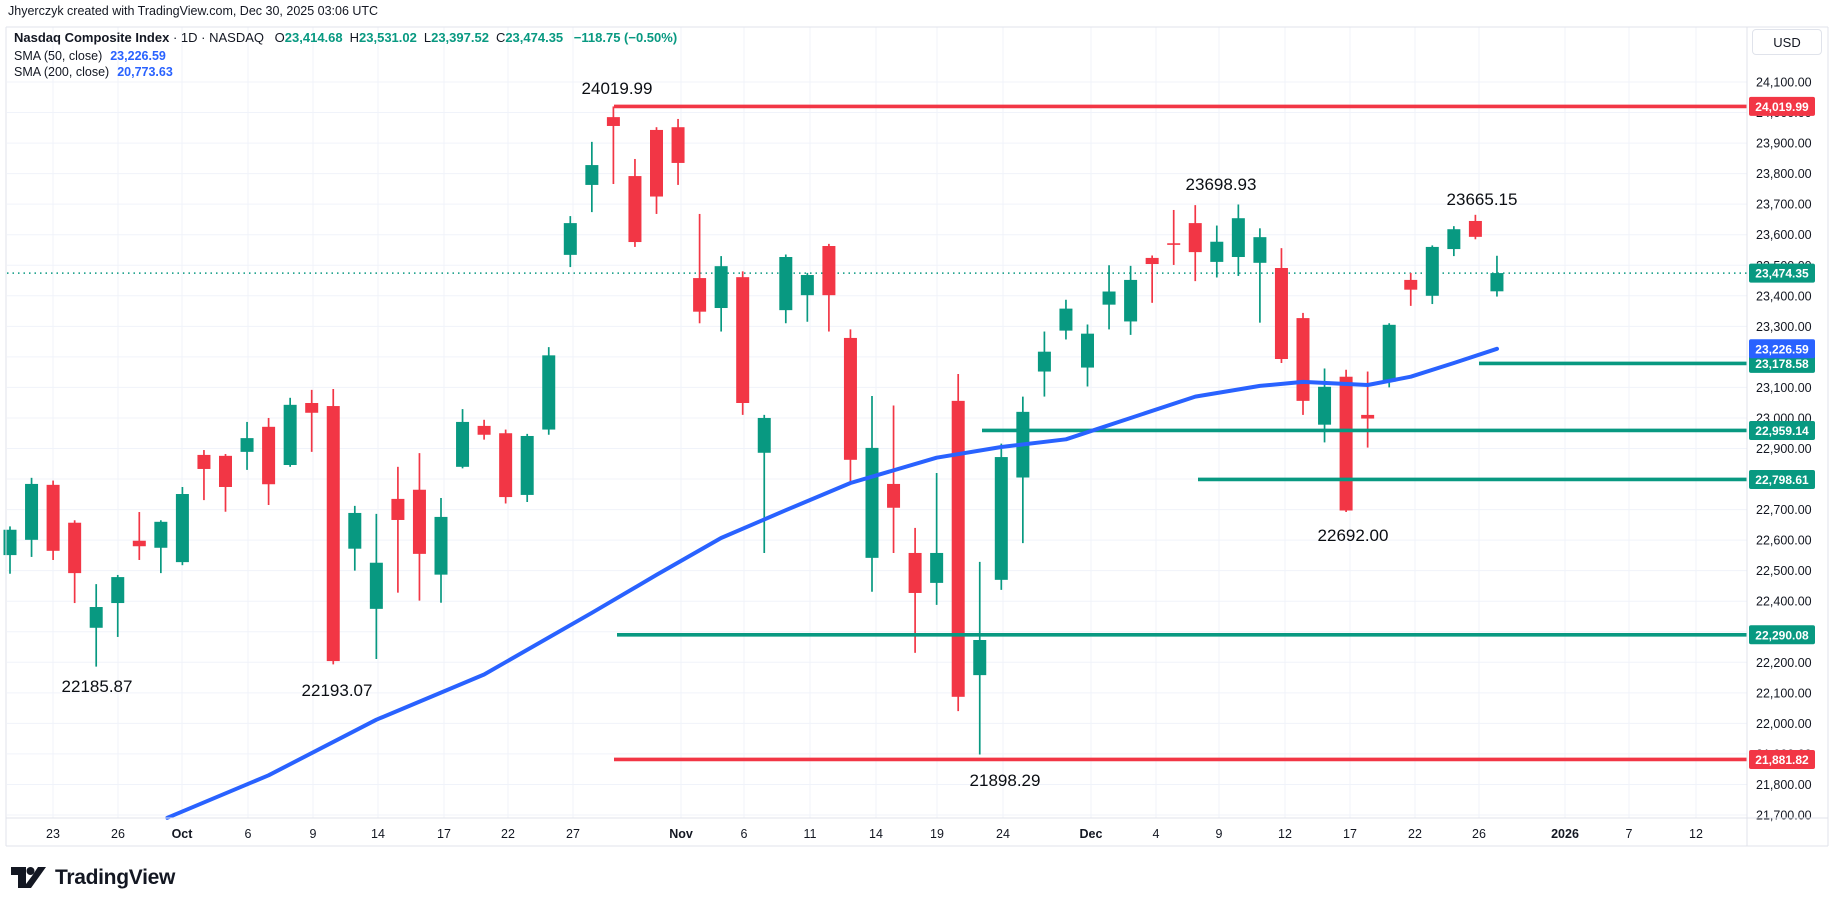 The image size is (1835, 909). What do you see at coordinates (1784, 205) in the screenshot?
I see `price-axis-label: 23,700.00` at bounding box center [1784, 205].